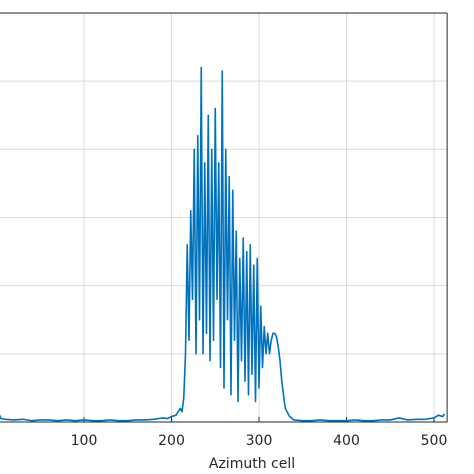 This screenshot has height=474, width=474. Describe the element at coordinates (252, 464) in the screenshot. I see `x-axis-label: Azimuth cell` at that location.